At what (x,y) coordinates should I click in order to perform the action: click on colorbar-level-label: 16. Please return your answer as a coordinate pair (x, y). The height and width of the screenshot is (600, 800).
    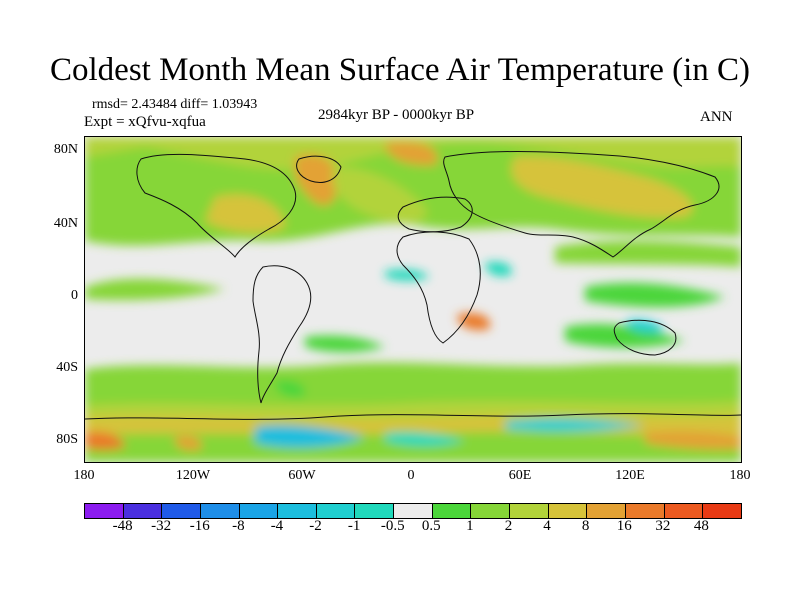
    Looking at the image, I should click on (624, 526).